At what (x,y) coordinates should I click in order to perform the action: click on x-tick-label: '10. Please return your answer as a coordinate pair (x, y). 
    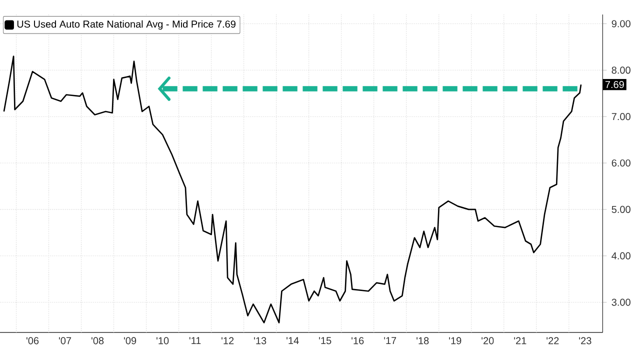
    Looking at the image, I should click on (162, 340).